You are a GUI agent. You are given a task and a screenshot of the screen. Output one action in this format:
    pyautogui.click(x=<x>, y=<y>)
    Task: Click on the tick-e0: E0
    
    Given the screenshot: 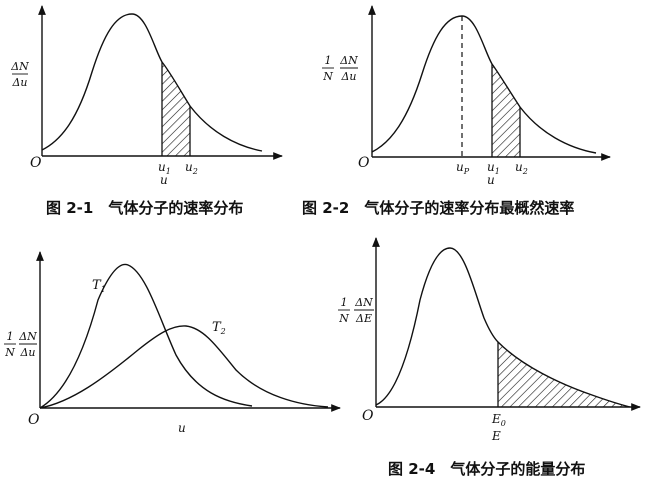 What is the action you would take?
    pyautogui.click(x=498, y=420)
    